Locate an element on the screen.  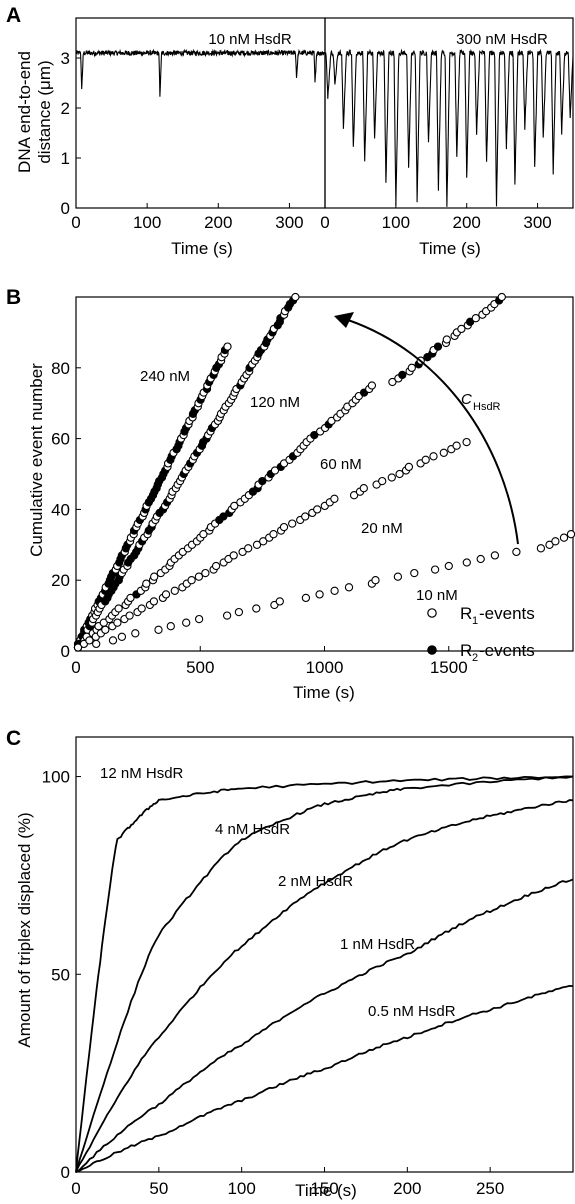
legend-r2-tail: -events is located at coordinates (507, 650).